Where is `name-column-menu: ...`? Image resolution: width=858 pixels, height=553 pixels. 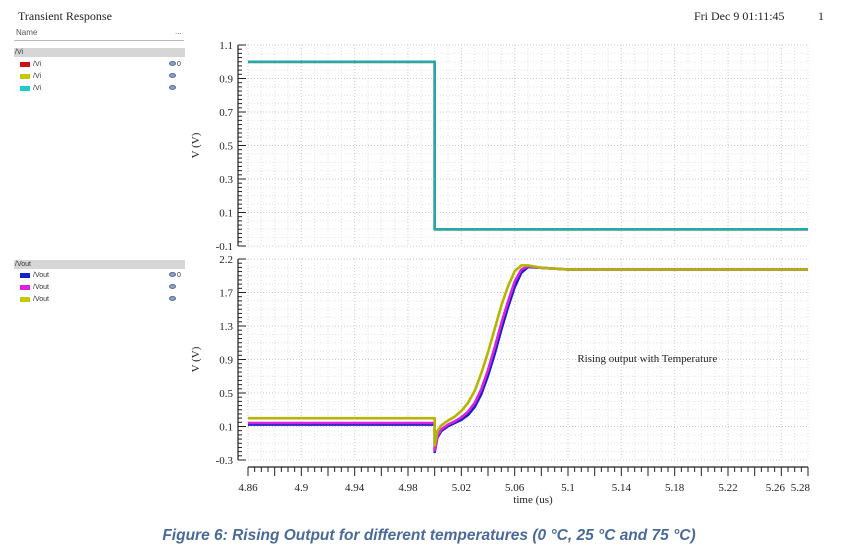 name-column-menu: ... is located at coordinates (178, 31).